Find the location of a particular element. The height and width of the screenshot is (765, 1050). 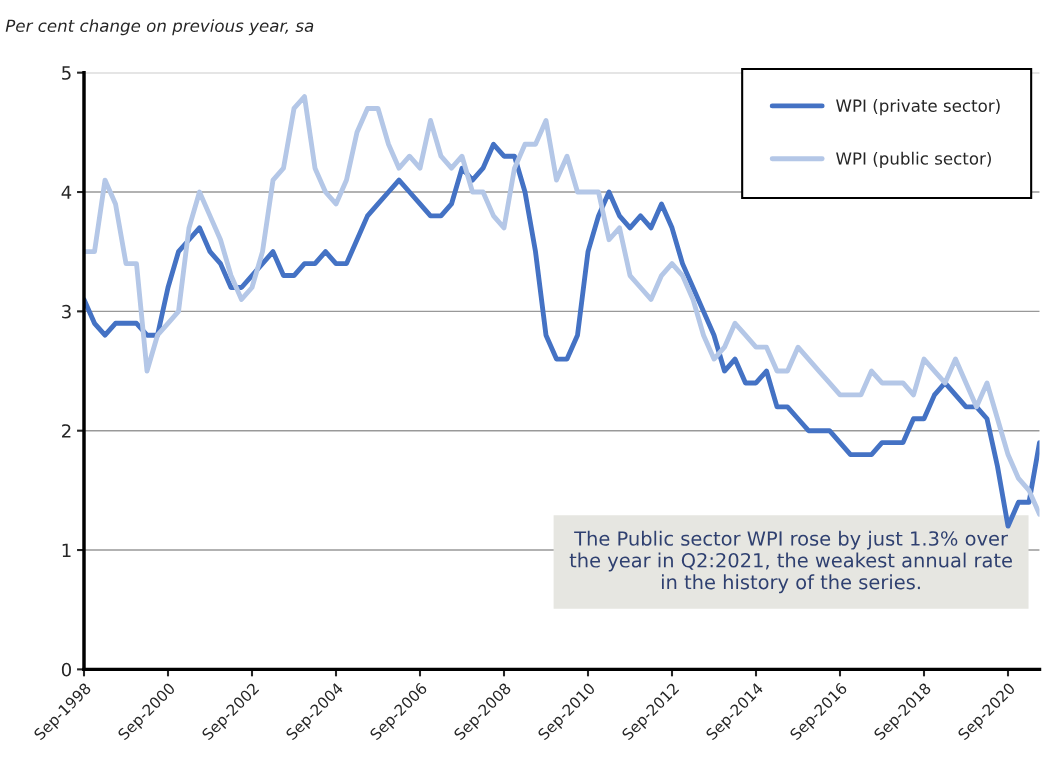

legend-label: WPI (public sector) is located at coordinates (913, 159).